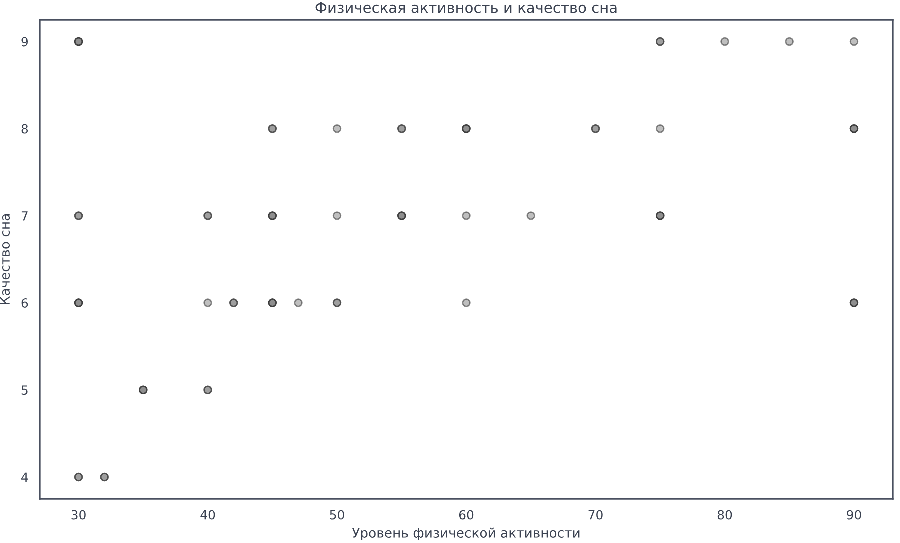  I want to click on y-tick-label: 8, so click(25, 129).